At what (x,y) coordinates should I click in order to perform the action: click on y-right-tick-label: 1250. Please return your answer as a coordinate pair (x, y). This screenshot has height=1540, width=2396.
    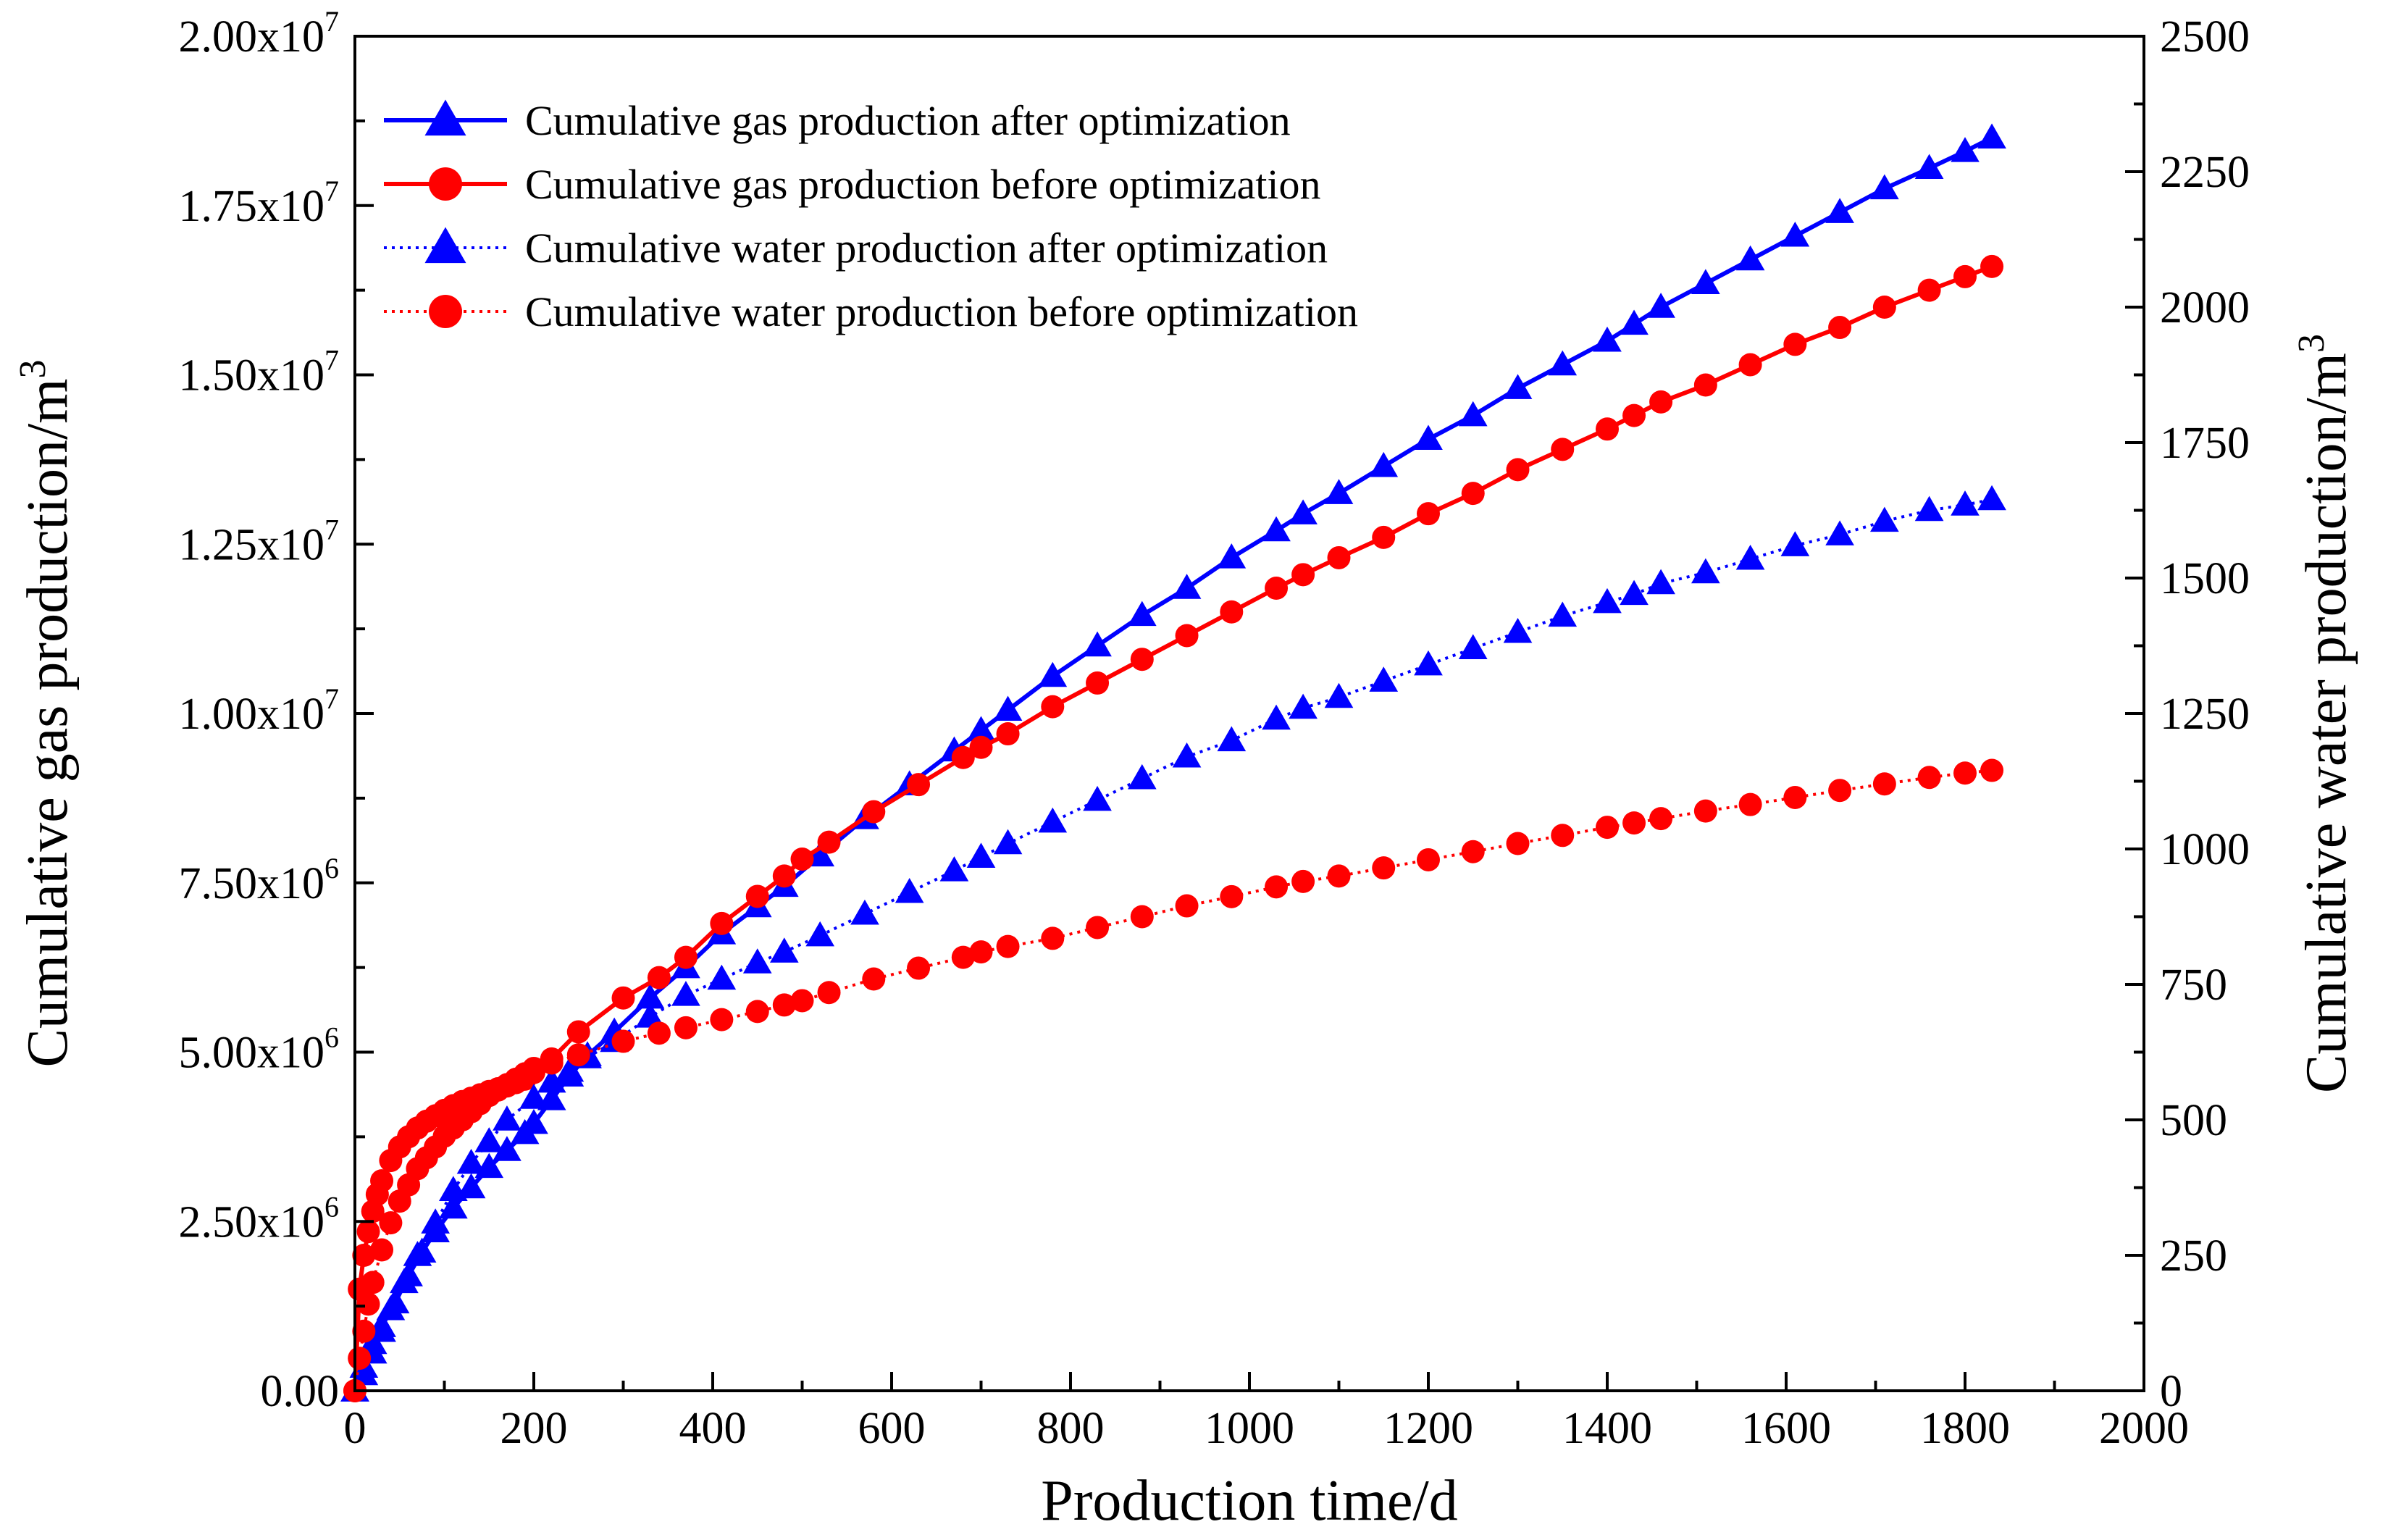
    Looking at the image, I should click on (2205, 714).